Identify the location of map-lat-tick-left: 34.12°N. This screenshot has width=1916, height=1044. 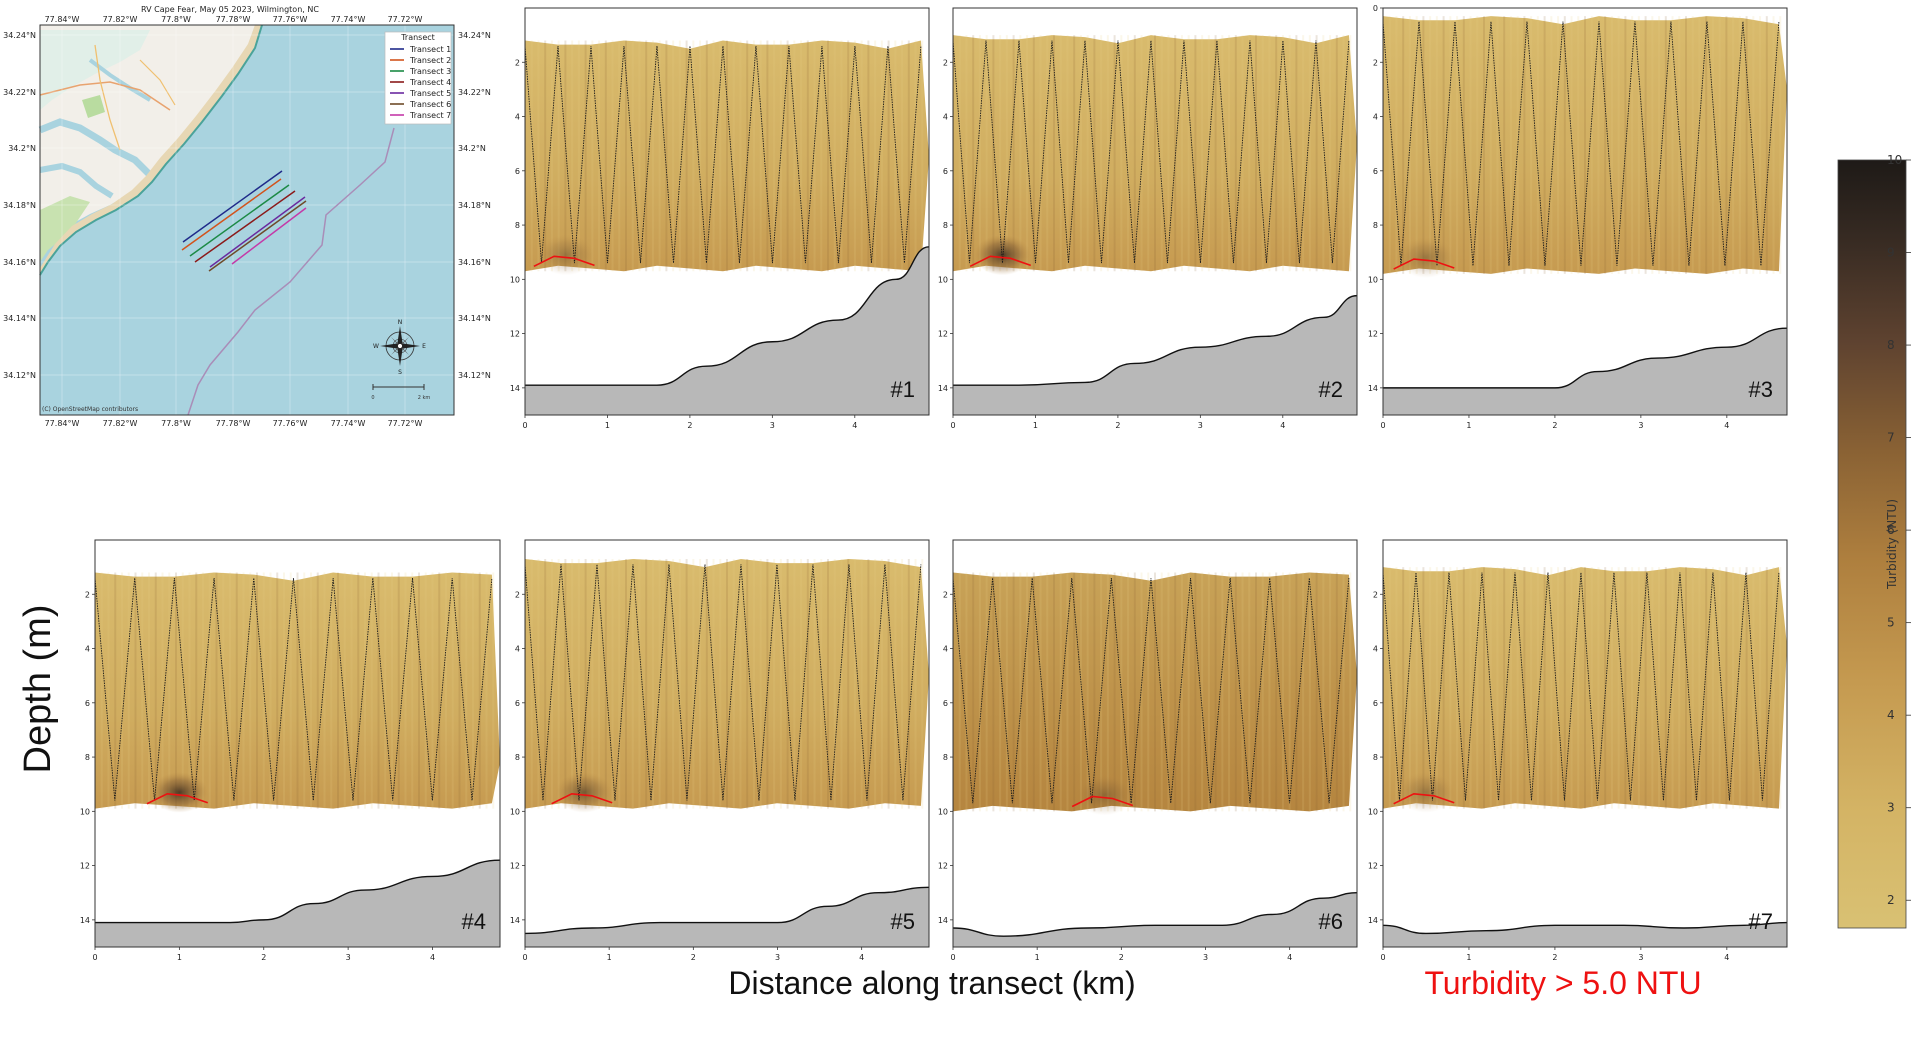
(19, 375).